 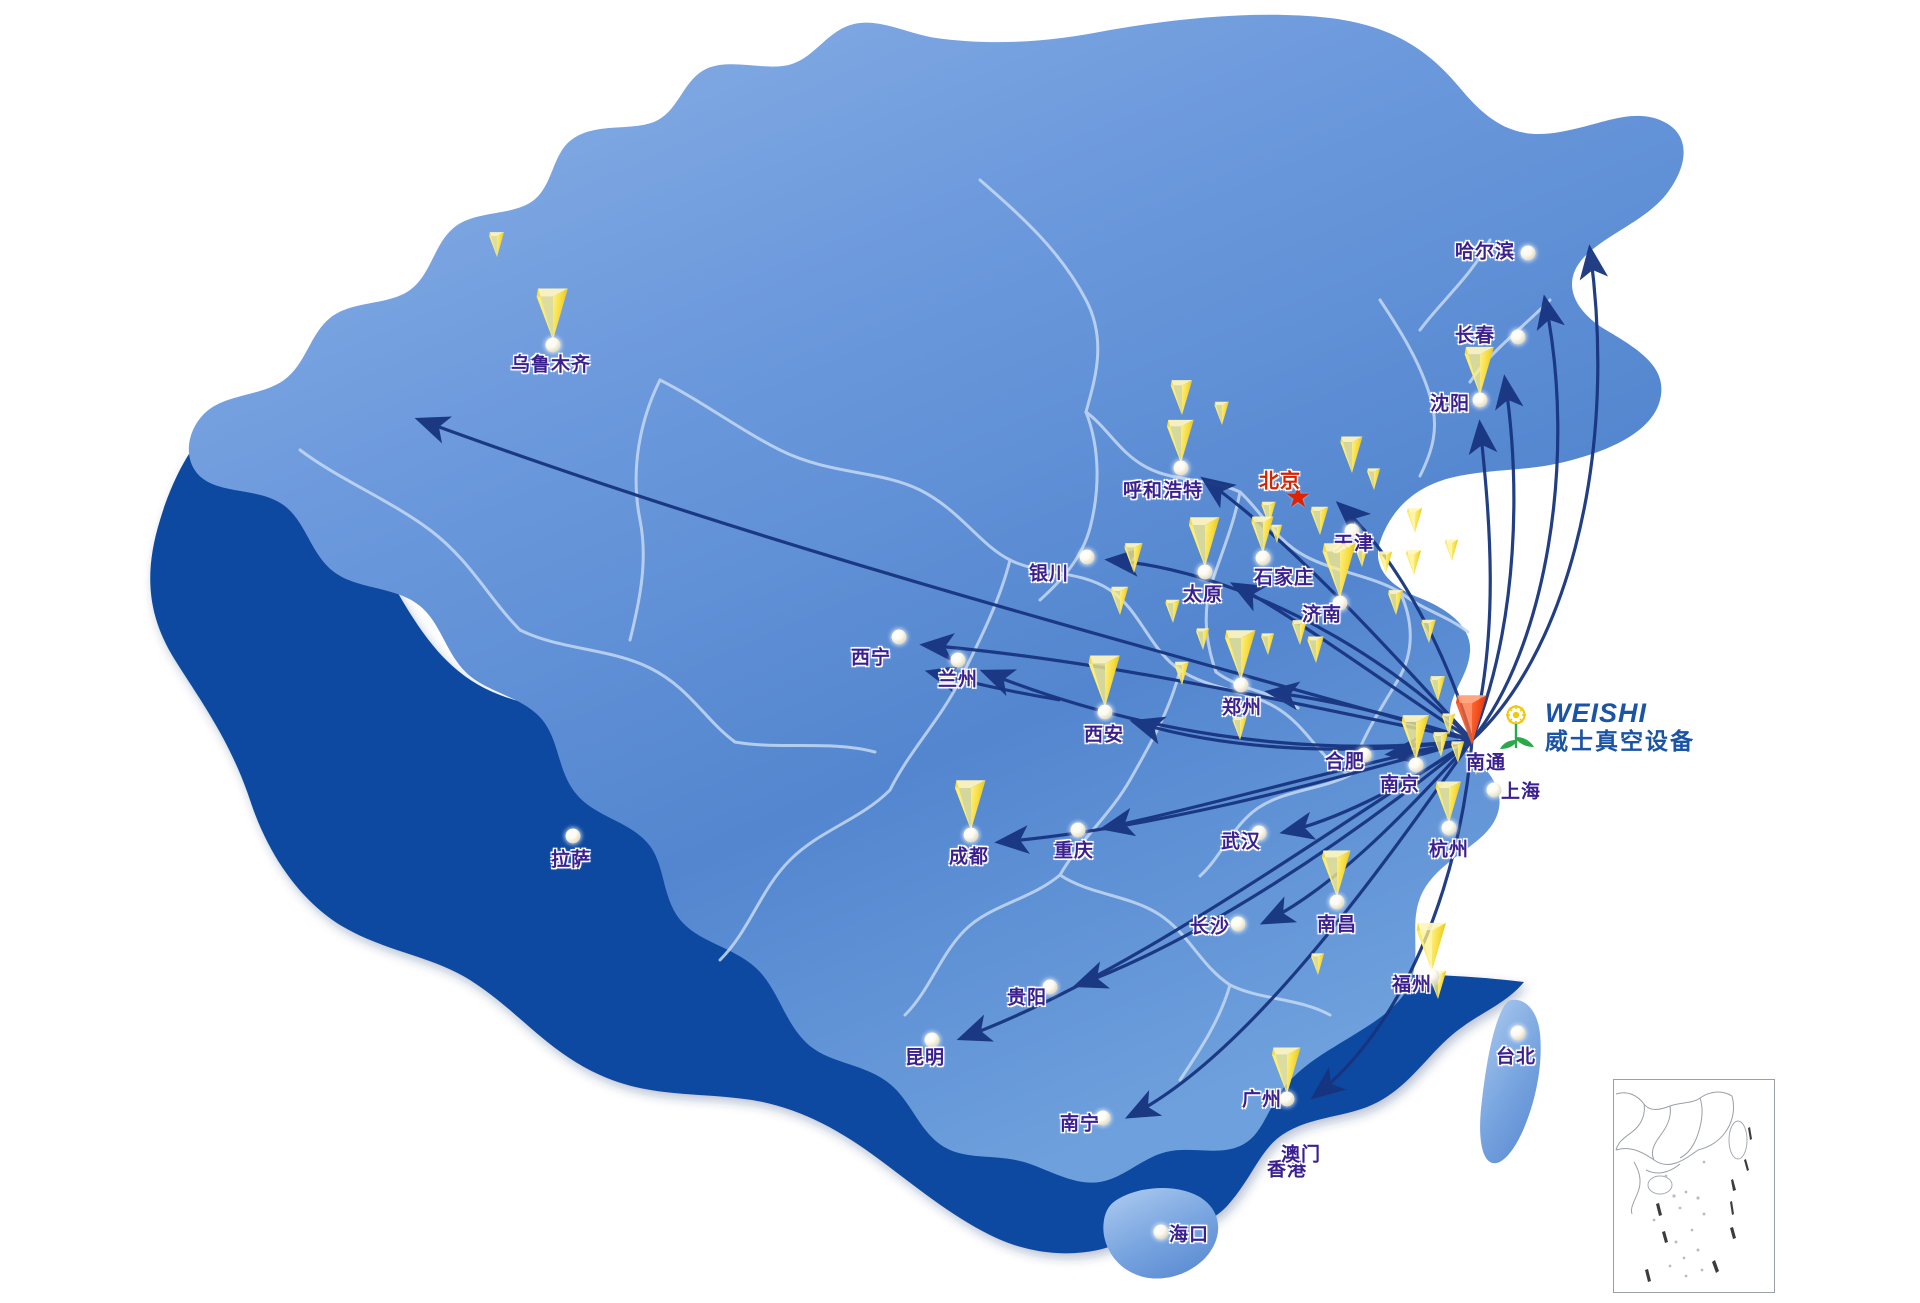 What do you see at coordinates (1280, 481) in the screenshot?
I see `city-label-北京: 北京` at bounding box center [1280, 481].